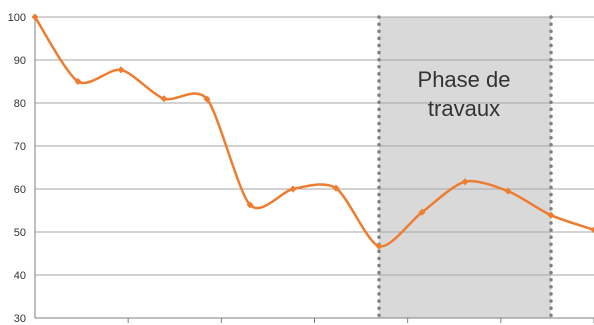 The height and width of the screenshot is (325, 594). I want to click on annotation-label-line-1: Phase de, so click(464, 79).